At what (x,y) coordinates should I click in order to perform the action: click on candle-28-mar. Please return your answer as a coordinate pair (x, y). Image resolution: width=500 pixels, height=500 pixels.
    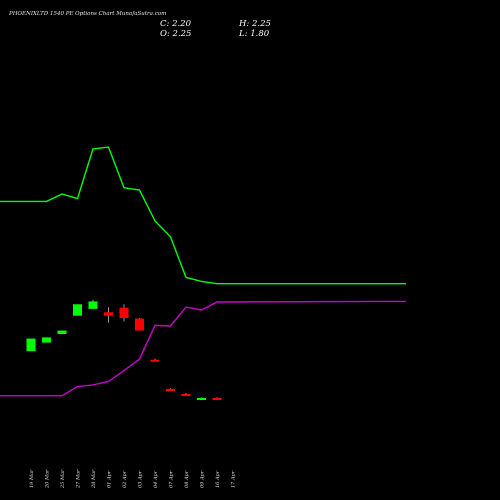
    Looking at the image, I should click on (93, 304).